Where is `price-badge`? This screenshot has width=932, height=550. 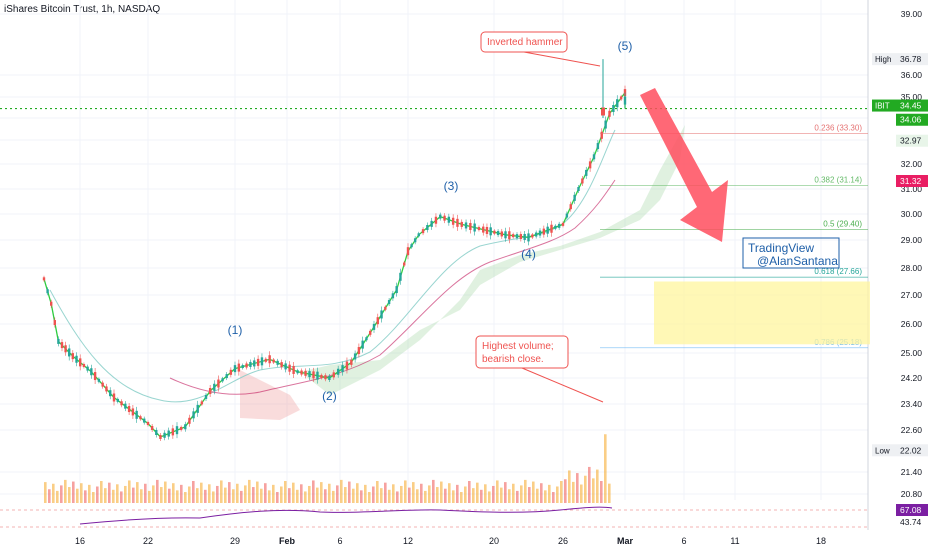
price-badge is located at coordinates (912, 140).